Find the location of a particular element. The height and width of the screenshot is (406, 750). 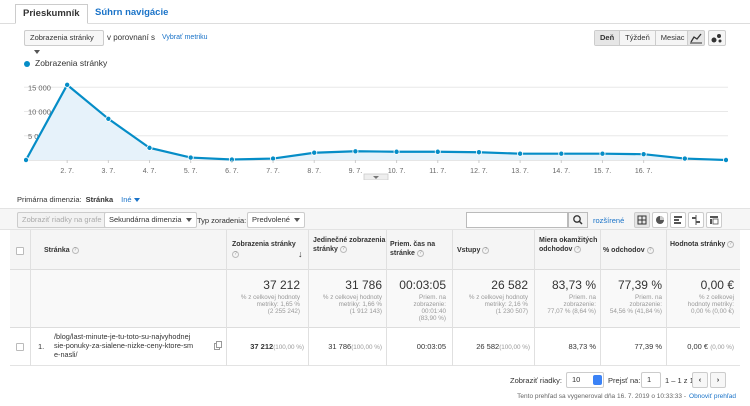

secondary-dimension-select: Sekundárna dimenzia is located at coordinates (150, 220).